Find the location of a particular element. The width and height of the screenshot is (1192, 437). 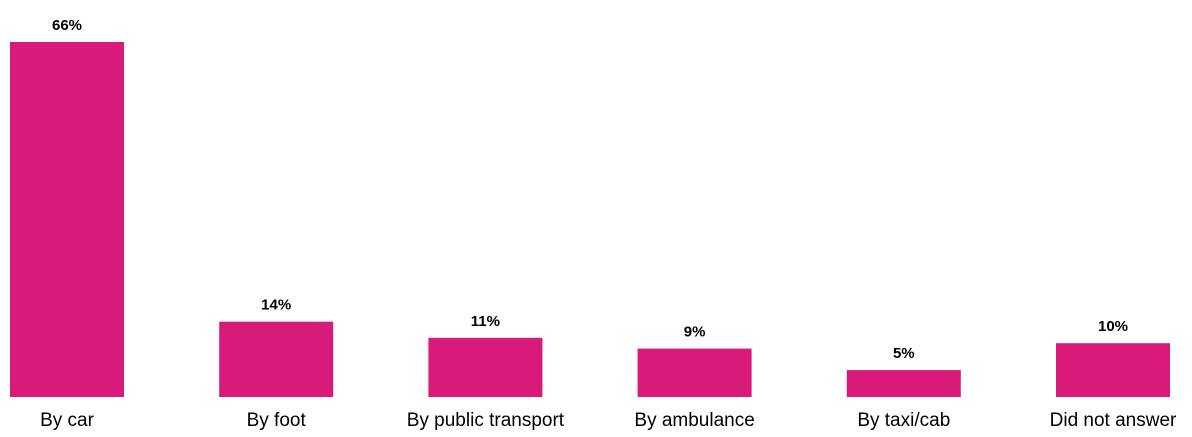

category-label-0: By car is located at coordinates (67, 420).